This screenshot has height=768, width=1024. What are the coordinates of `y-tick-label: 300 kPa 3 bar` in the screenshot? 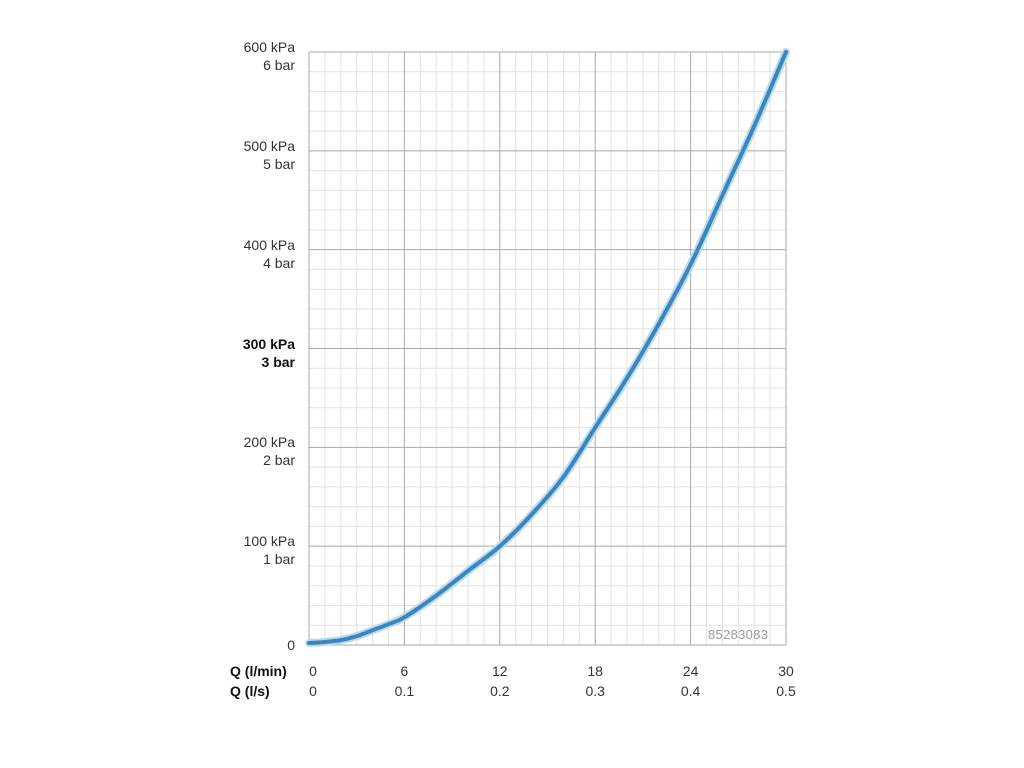 It's located at (235, 353).